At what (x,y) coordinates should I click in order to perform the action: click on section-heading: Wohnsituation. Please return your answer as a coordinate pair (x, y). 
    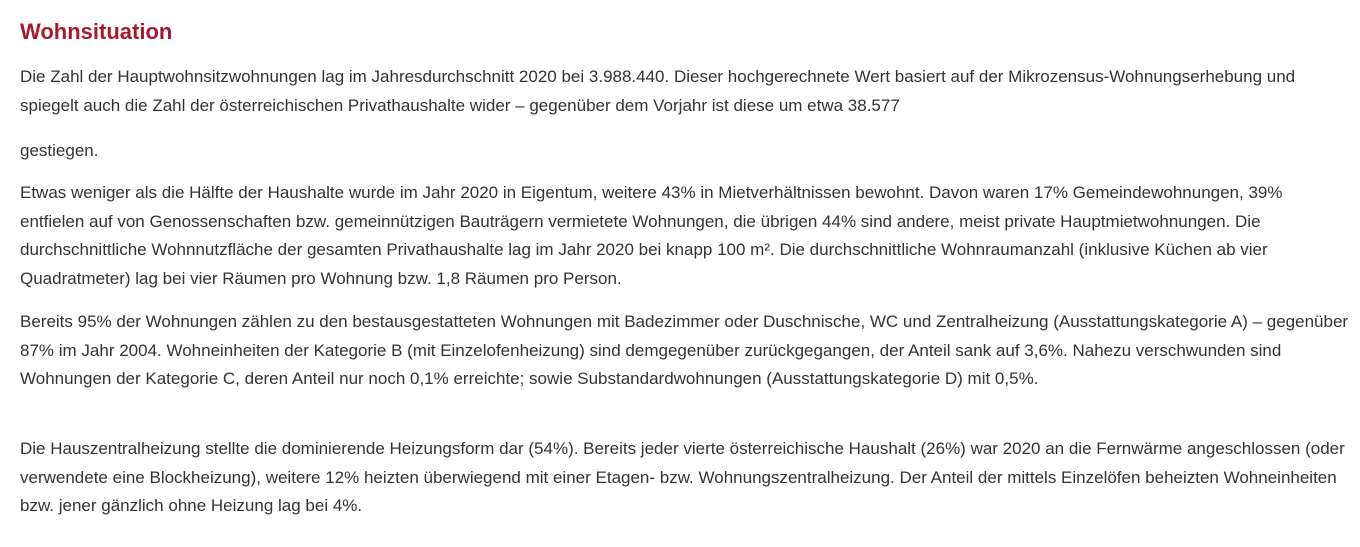
    Looking at the image, I should click on (96, 31).